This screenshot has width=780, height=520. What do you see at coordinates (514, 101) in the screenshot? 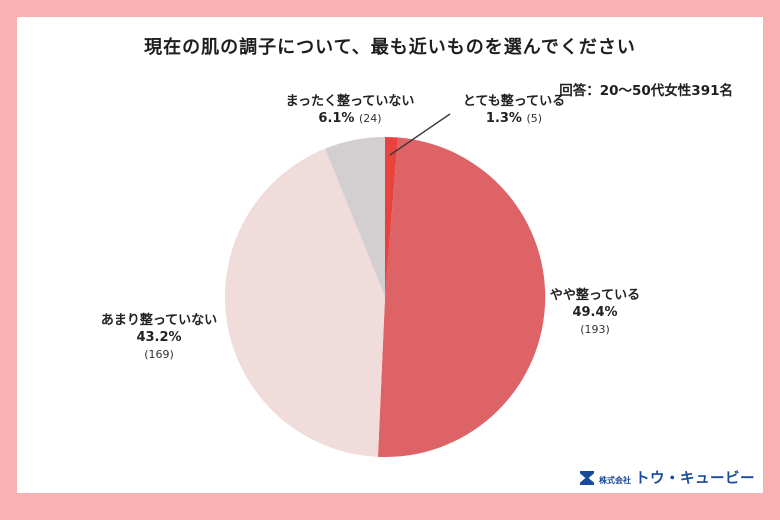
I see `slice-label-text: とても整っている` at bounding box center [514, 101].